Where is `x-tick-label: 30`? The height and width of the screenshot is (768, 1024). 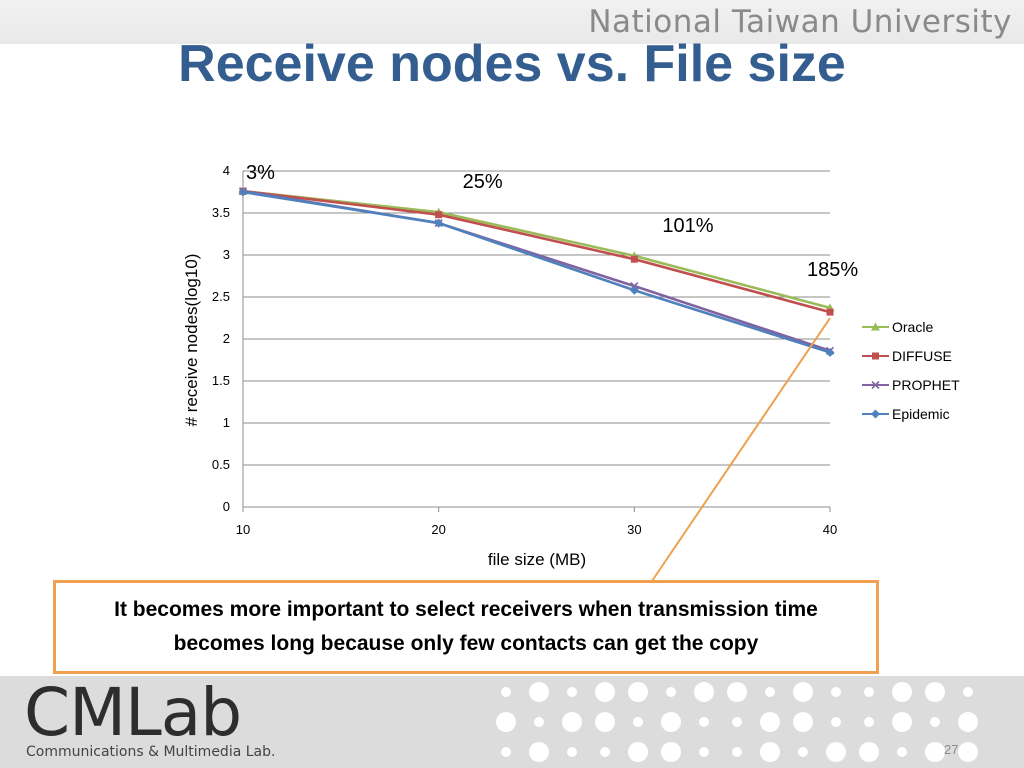 x-tick-label: 30 is located at coordinates (634, 529).